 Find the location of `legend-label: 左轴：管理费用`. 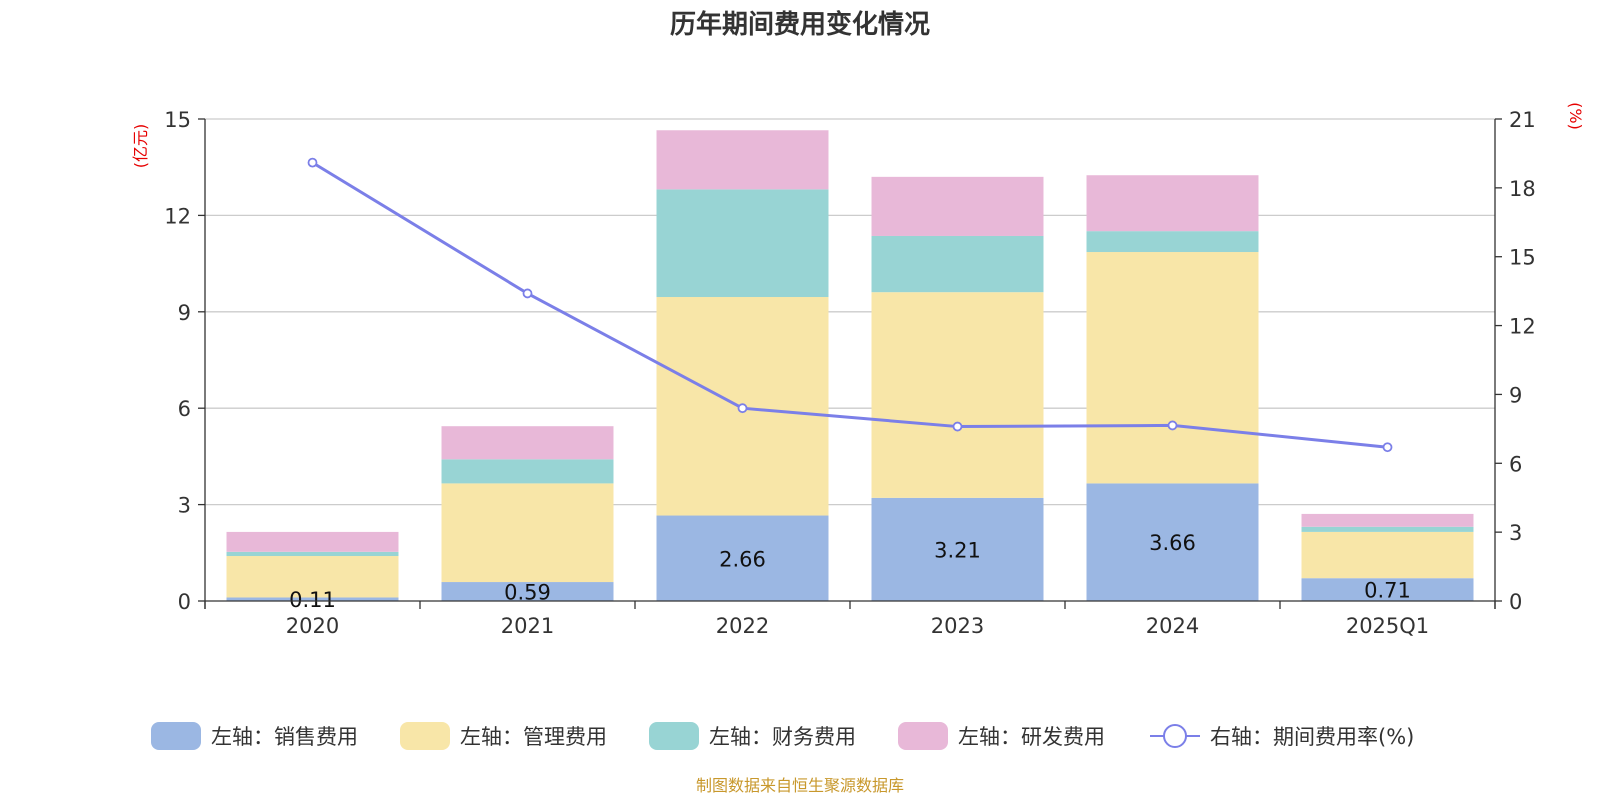

legend-label: 左轴：管理费用 is located at coordinates (533, 737).